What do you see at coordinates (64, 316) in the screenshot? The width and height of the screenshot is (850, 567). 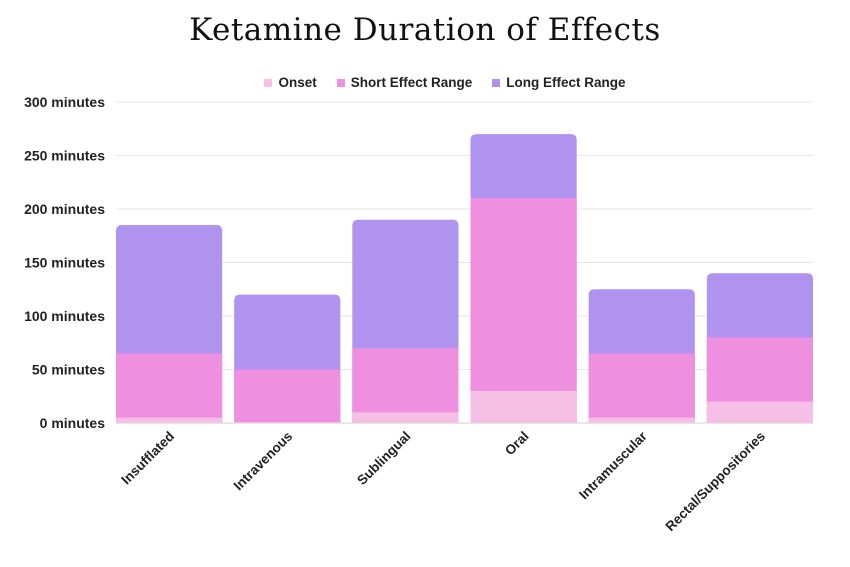 I see `y-tick-label: 100 minutes` at bounding box center [64, 316].